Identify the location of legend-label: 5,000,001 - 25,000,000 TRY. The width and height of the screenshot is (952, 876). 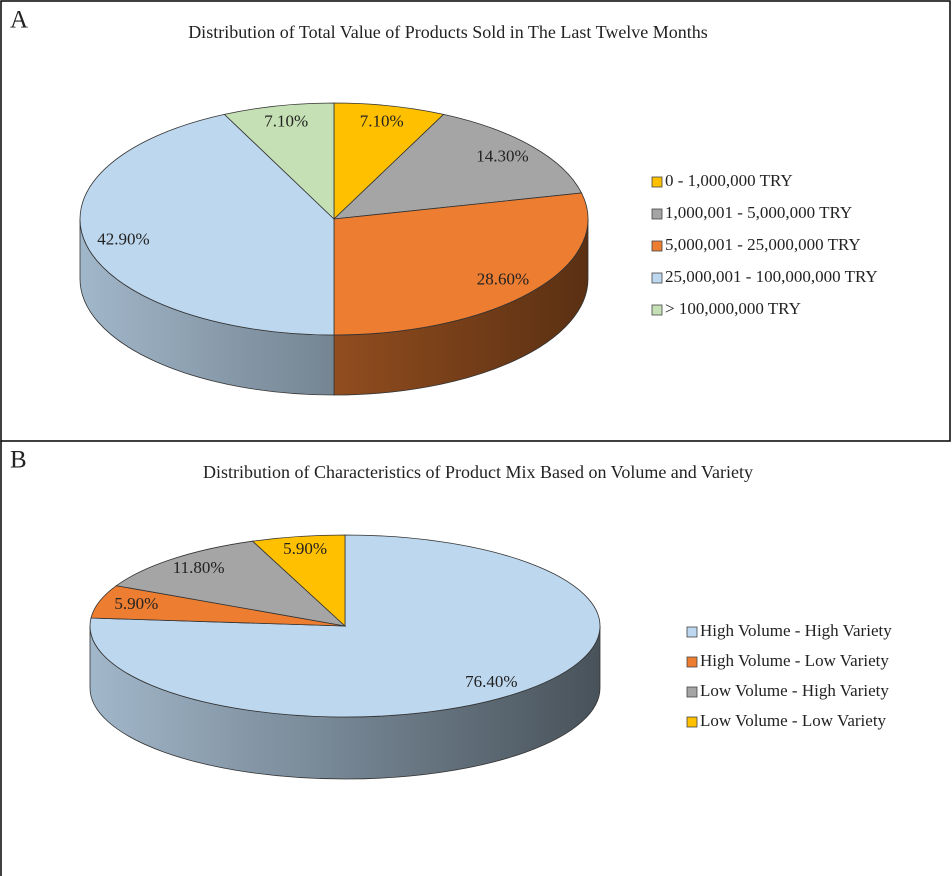
(763, 244).